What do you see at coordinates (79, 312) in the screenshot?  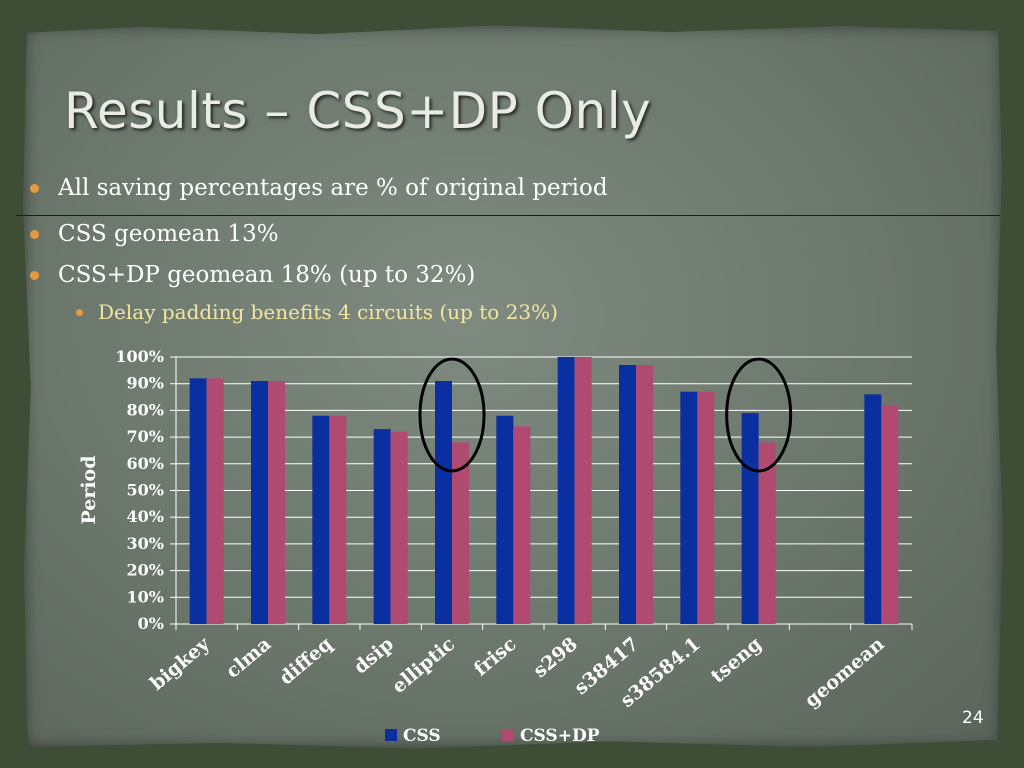 I see `sub-bullet-dot-icon` at bounding box center [79, 312].